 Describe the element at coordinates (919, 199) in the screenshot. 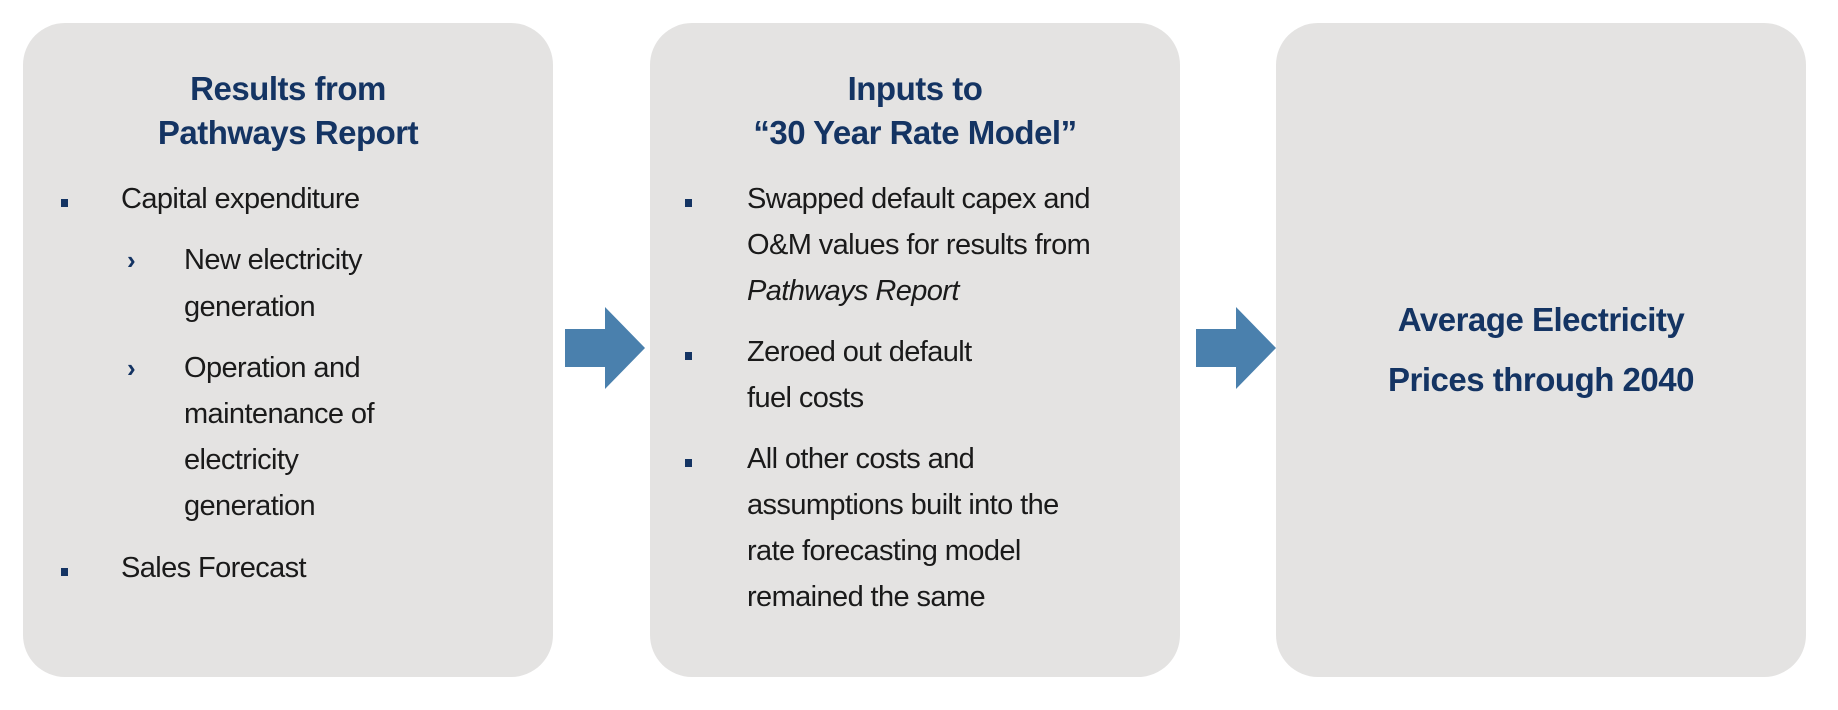

I see `list-item: Swapped default capex and` at that location.